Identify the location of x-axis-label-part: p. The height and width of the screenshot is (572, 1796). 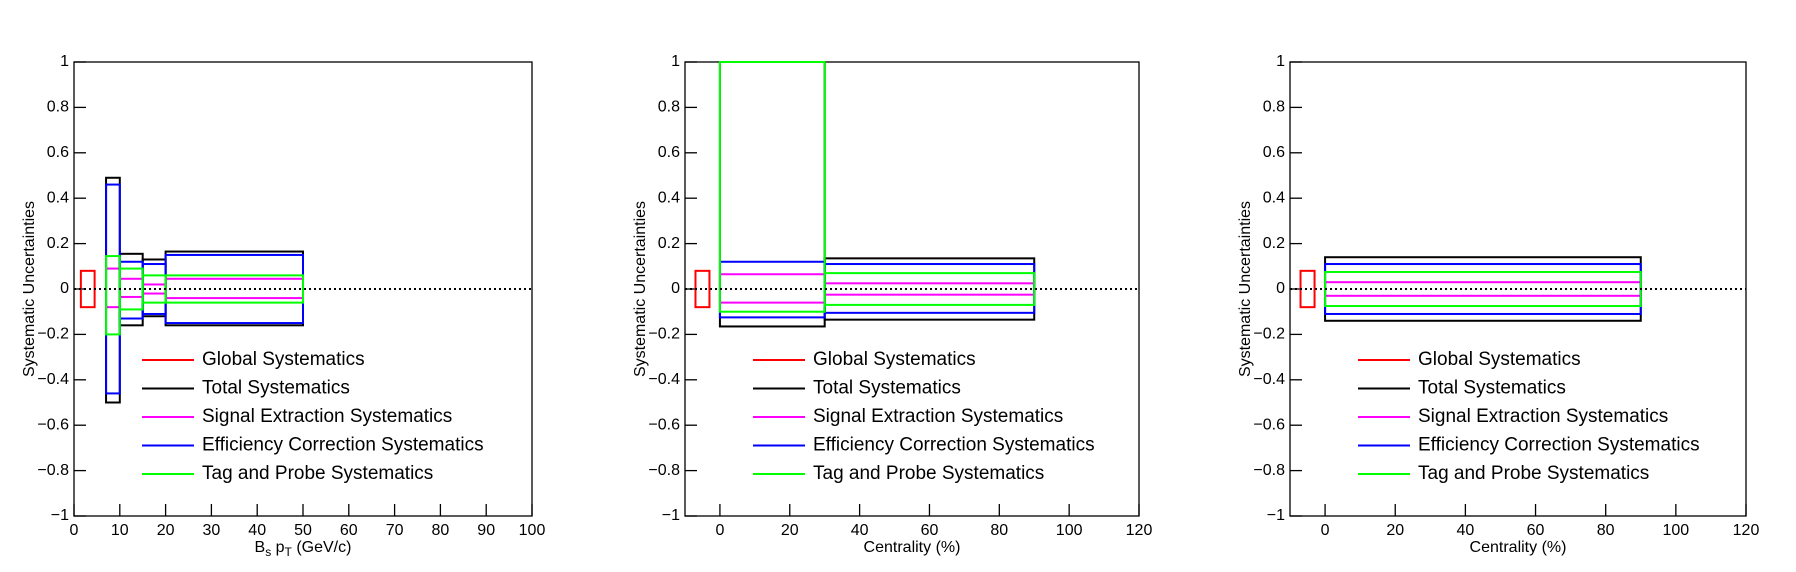
(277, 547).